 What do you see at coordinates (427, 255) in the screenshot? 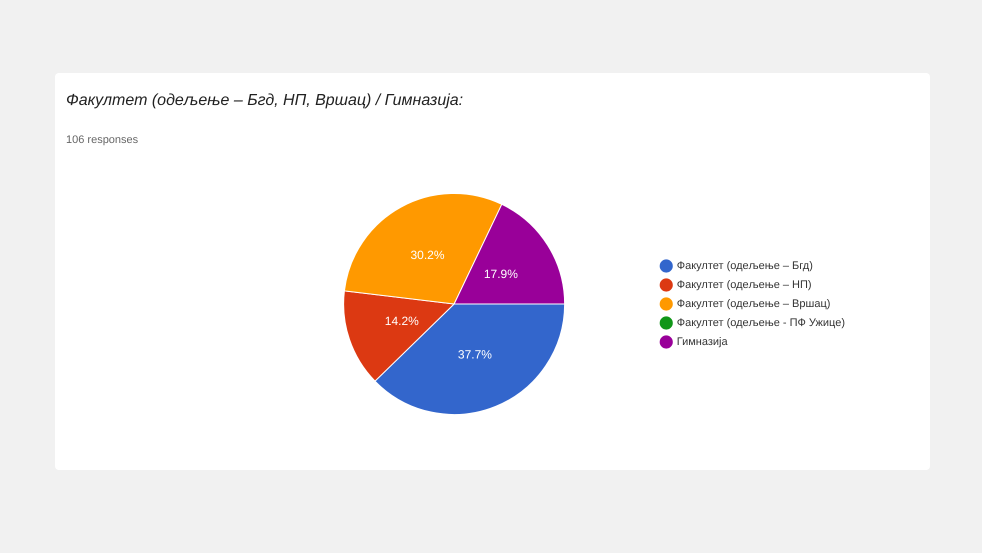
I see `data-label: 30.2%` at bounding box center [427, 255].